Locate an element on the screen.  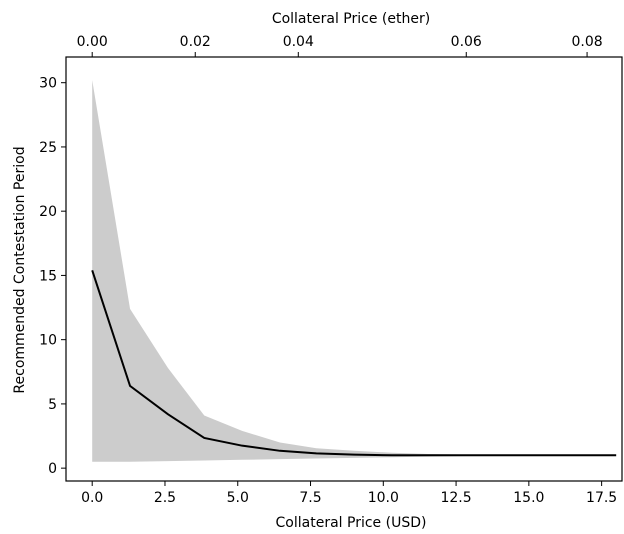
x-tick-label: 17.5 is located at coordinates (601, 498).